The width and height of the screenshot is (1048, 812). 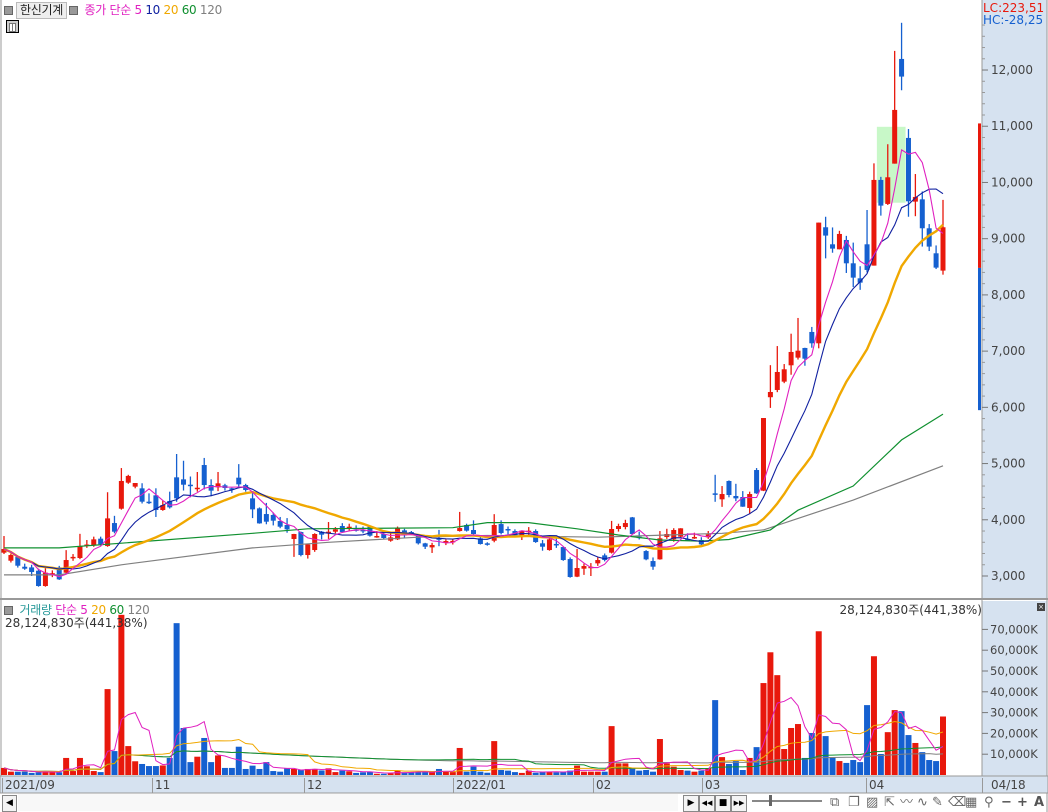 I want to click on scrollbar-track, so click(x=348, y=802).